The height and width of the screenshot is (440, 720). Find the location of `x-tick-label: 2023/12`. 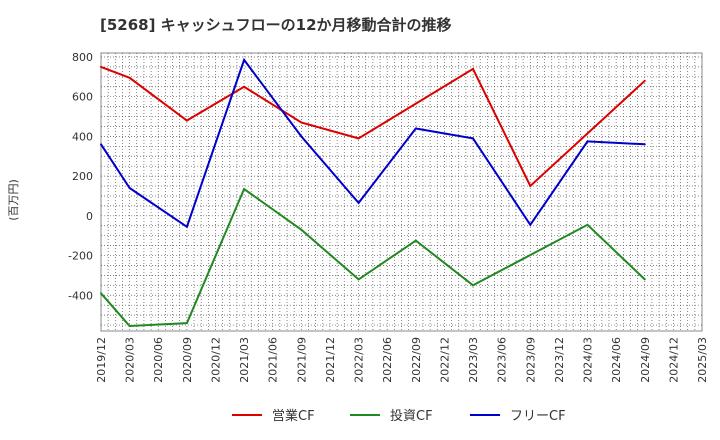

x-tick-label: 2023/12 is located at coordinates (559, 360).